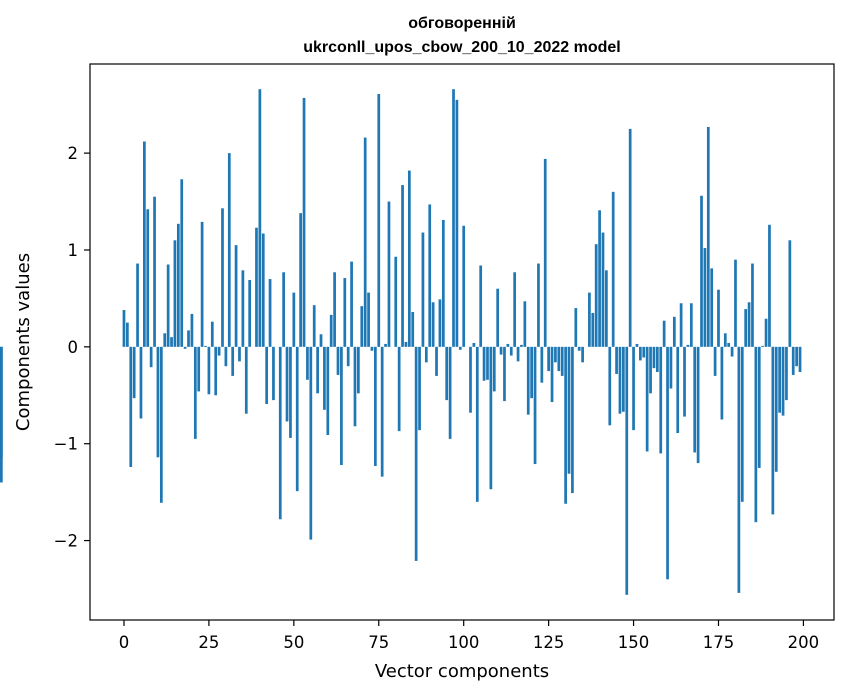 The width and height of the screenshot is (847, 696). Describe the element at coordinates (462, 671) in the screenshot. I see `x-axis-label: Vector components` at that location.